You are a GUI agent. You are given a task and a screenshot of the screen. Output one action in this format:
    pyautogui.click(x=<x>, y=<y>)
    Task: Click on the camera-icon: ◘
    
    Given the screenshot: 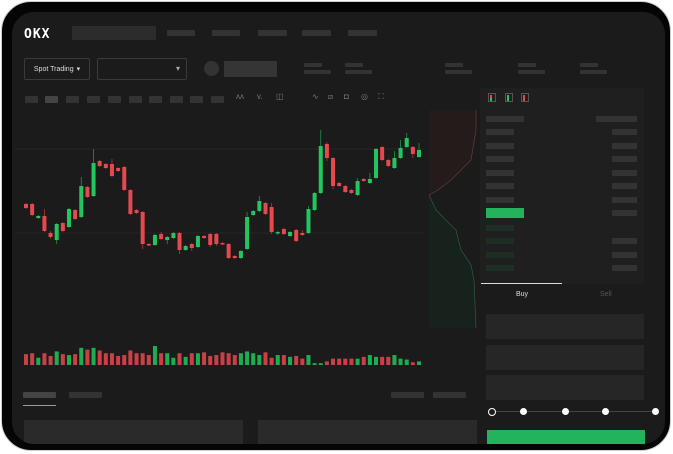 What is the action you would take?
    pyautogui.click(x=346, y=96)
    